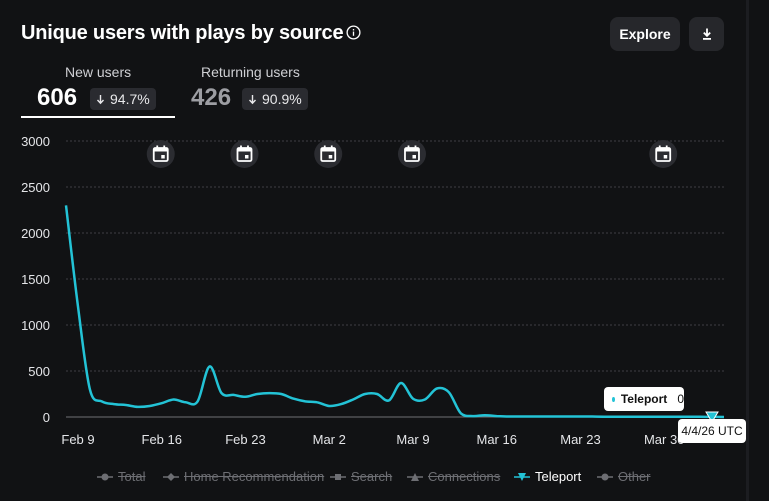 This screenshot has width=769, height=501. Describe the element at coordinates (77, 439) in the screenshot. I see `x-tick-label: Feb 9` at that location.